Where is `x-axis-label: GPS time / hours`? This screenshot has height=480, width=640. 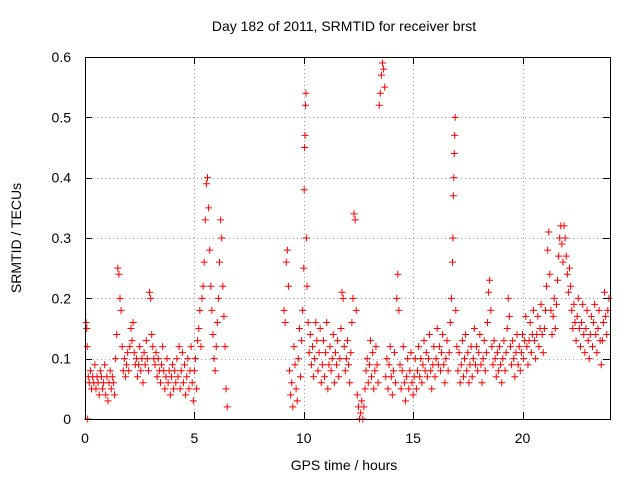
x-axis-label: GPS time / hours is located at coordinates (344, 465).